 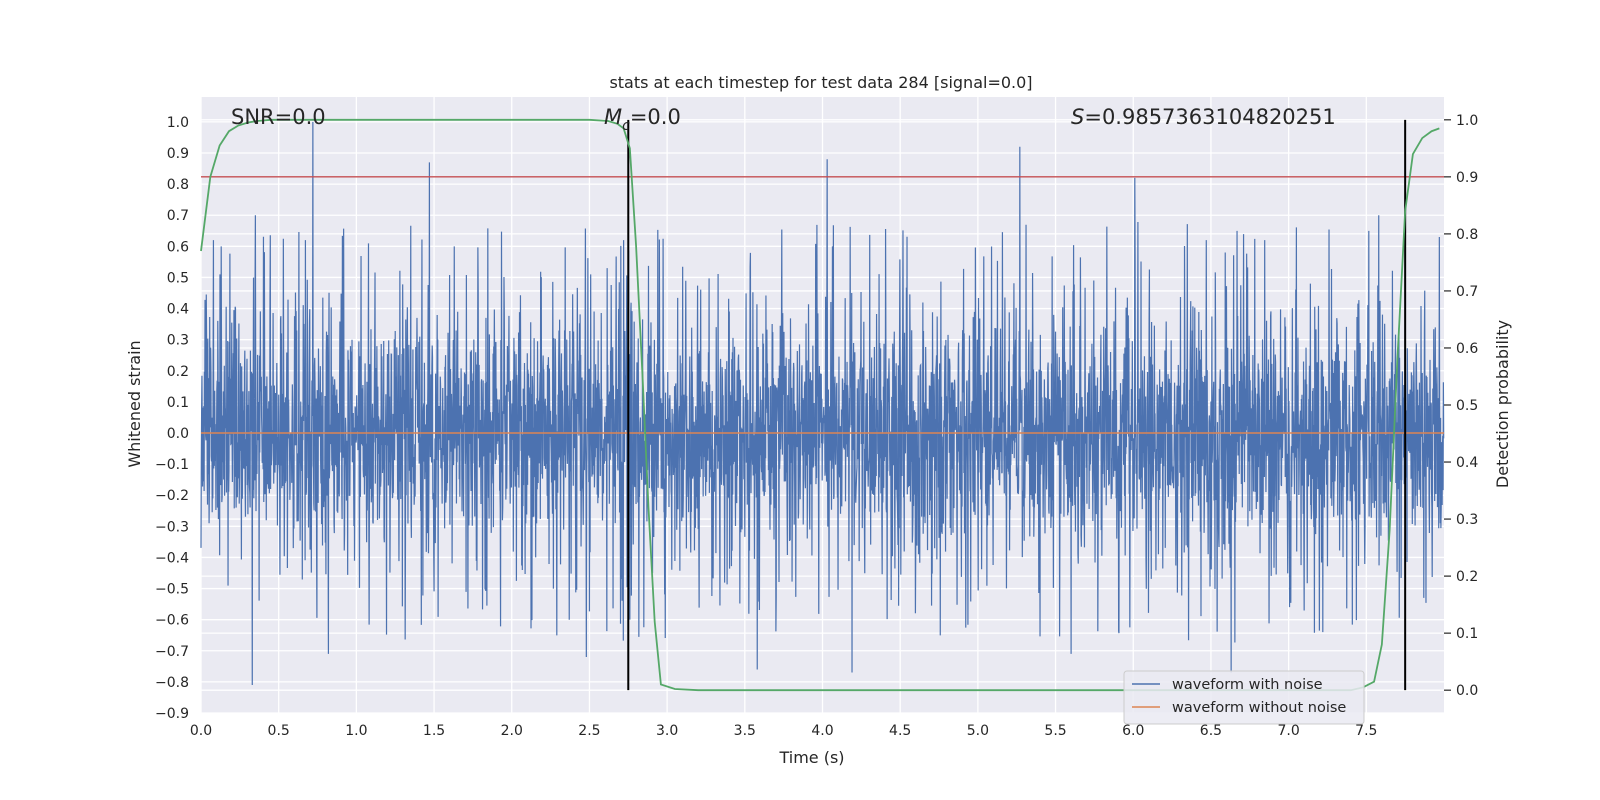 What do you see at coordinates (1467, 406) in the screenshot?
I see `y-right-tick-label: 0.5` at bounding box center [1467, 406].